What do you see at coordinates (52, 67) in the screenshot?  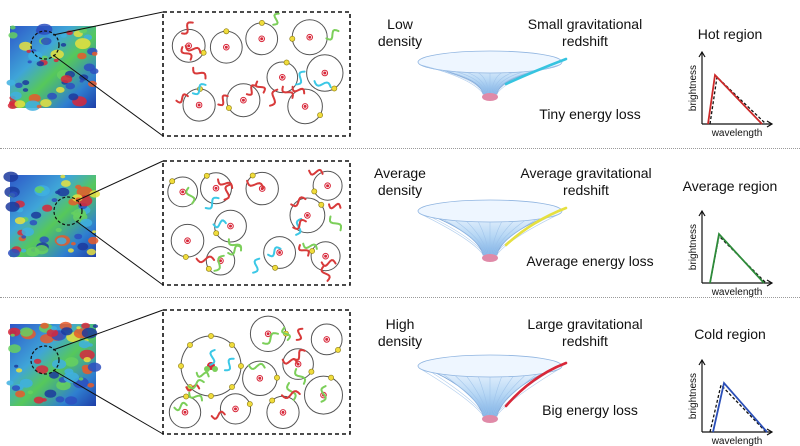 I see `cmb-map-thumbnail` at bounding box center [52, 67].